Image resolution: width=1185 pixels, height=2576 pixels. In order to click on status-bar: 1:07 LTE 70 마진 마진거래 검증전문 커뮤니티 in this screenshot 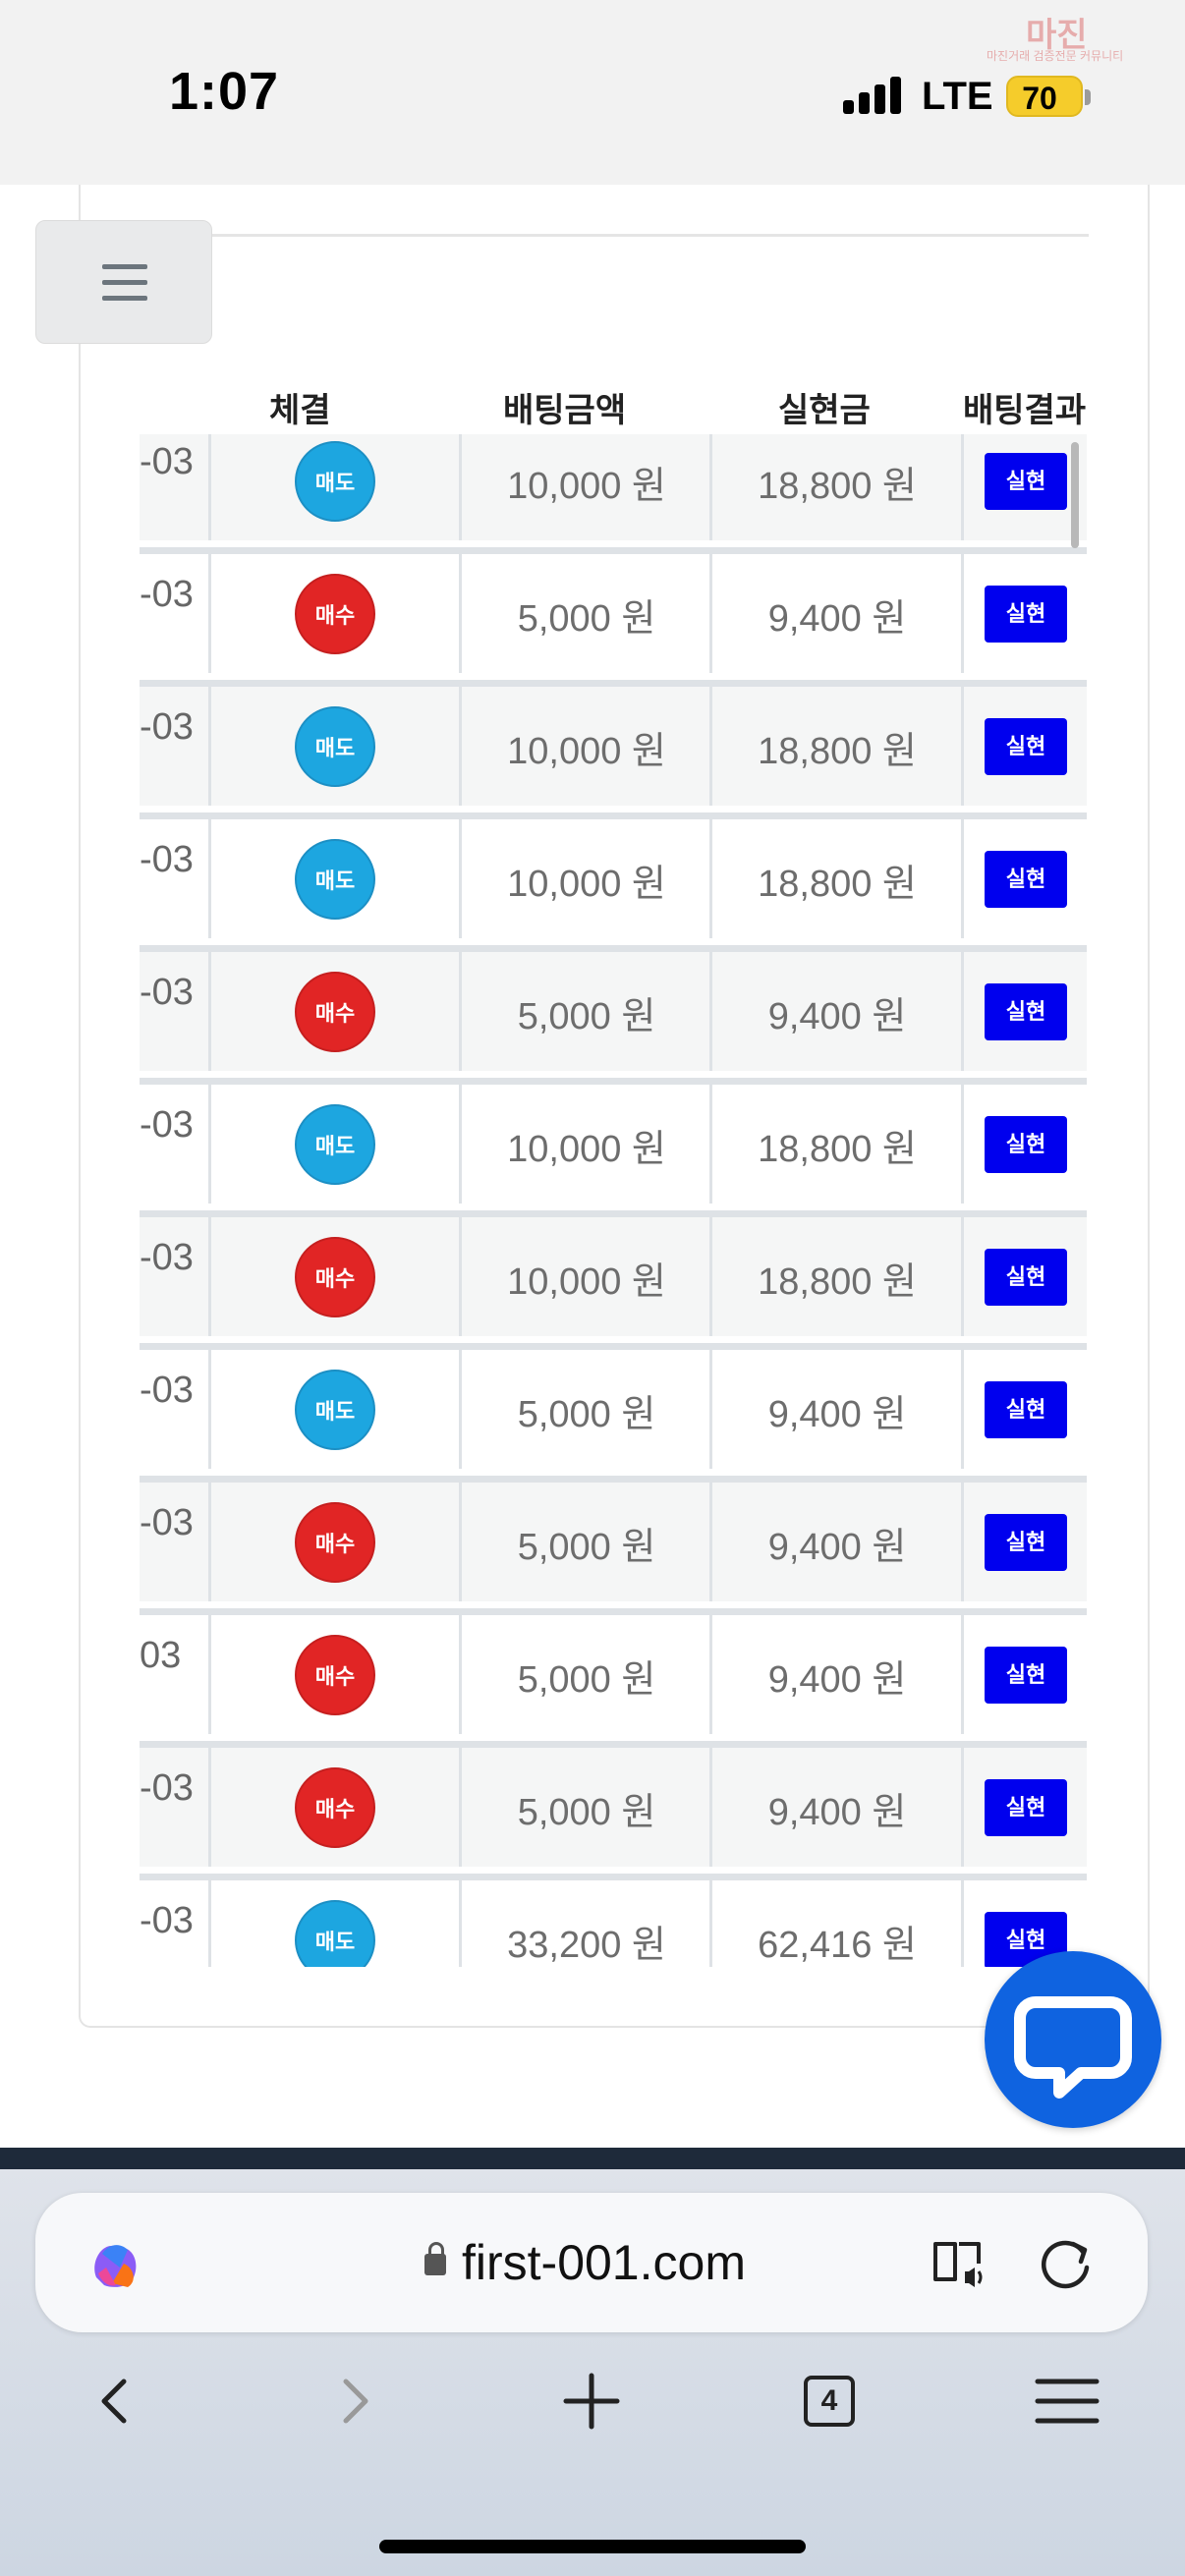, I will do `click(592, 92)`.